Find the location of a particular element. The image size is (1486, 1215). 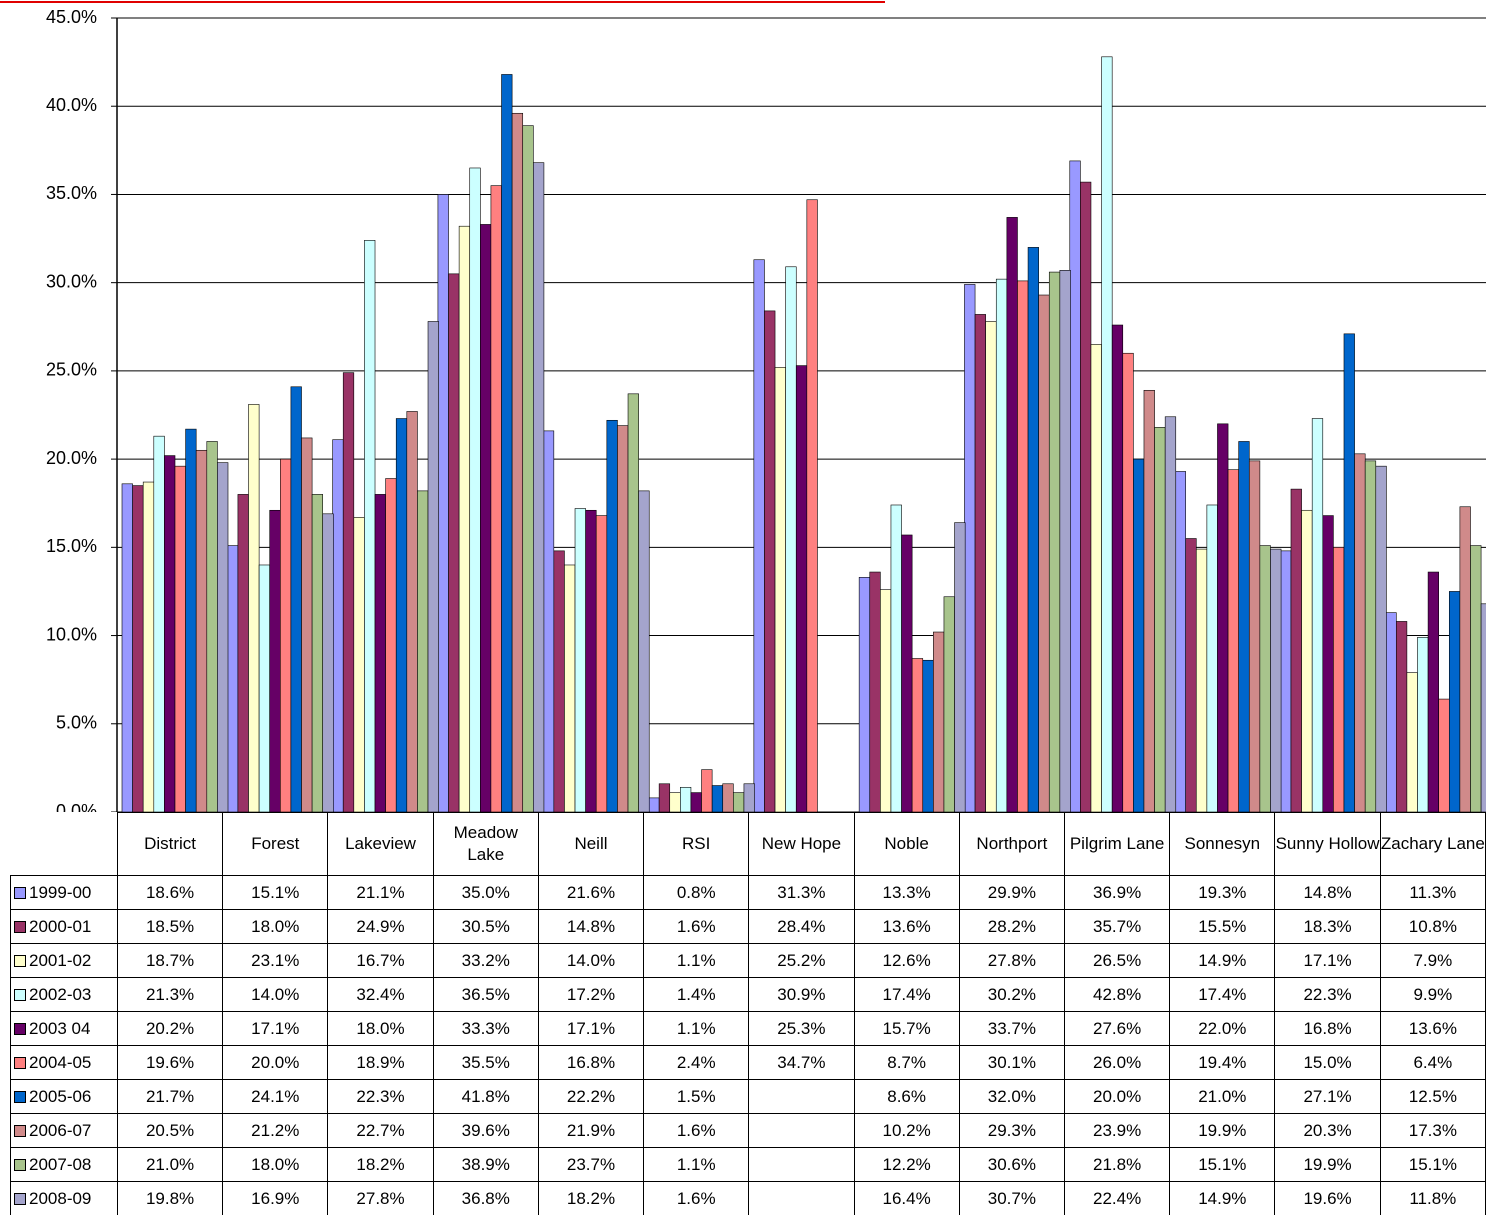

table-cell: 8.6% is located at coordinates (906, 1096).